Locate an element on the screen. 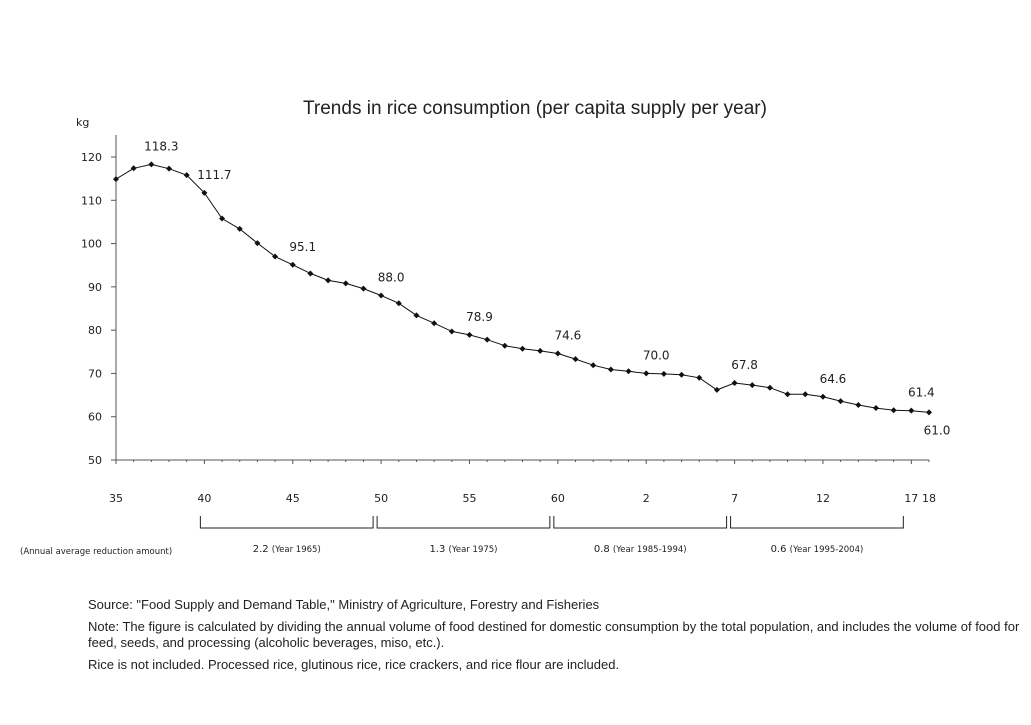  y-tick-label: 80 is located at coordinates (95, 330).